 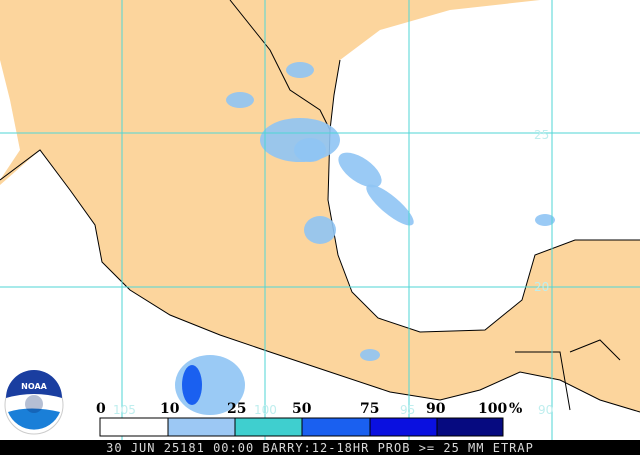 What do you see at coordinates (545, 410) in the screenshot?
I see `lon-label: 90` at bounding box center [545, 410].